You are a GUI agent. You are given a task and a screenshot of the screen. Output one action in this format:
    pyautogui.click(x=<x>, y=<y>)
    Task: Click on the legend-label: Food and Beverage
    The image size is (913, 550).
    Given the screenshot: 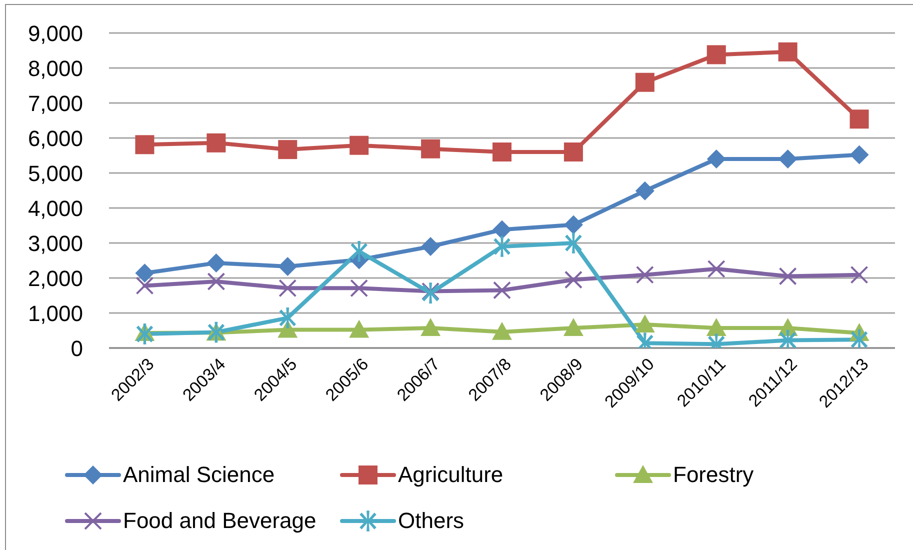 What is the action you would take?
    pyautogui.click(x=219, y=521)
    